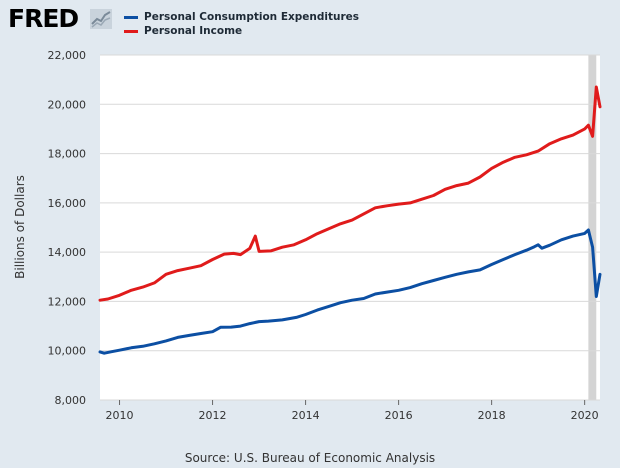 The image size is (620, 468). Describe the element at coordinates (67, 252) in the screenshot. I see `y-tick-label: 14,000` at that location.